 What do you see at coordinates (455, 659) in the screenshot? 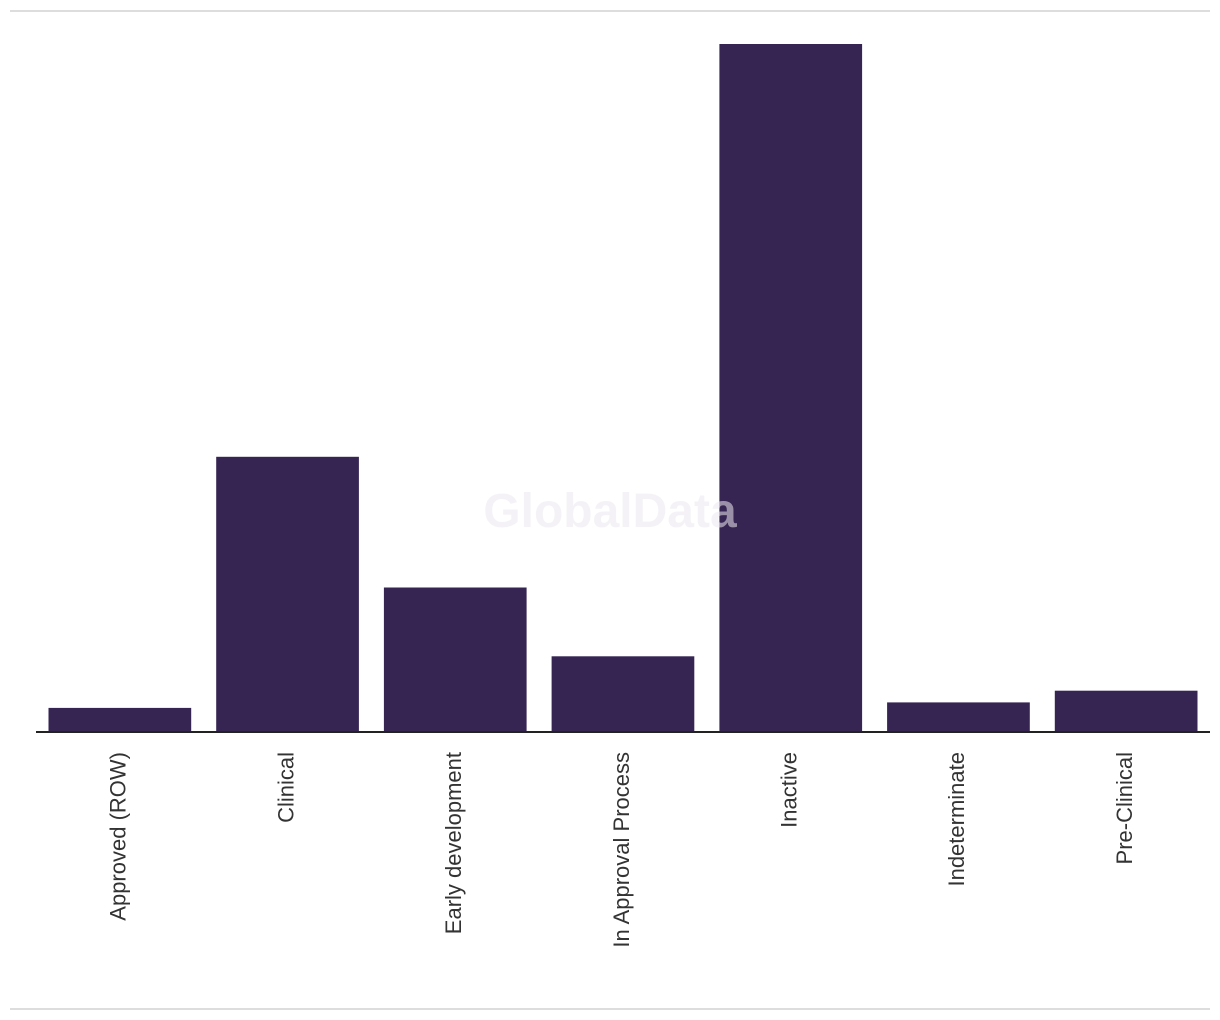
I see `bar-early-development` at bounding box center [455, 659].